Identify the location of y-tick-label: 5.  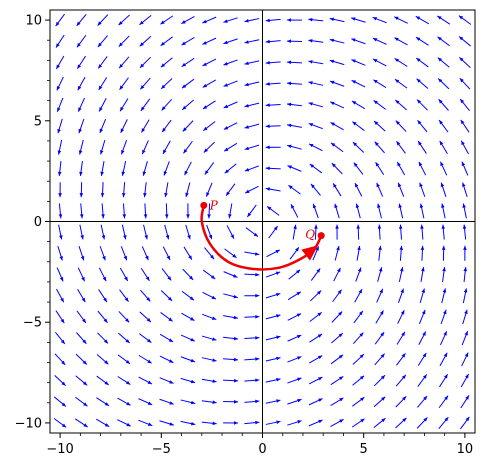
(38, 121).